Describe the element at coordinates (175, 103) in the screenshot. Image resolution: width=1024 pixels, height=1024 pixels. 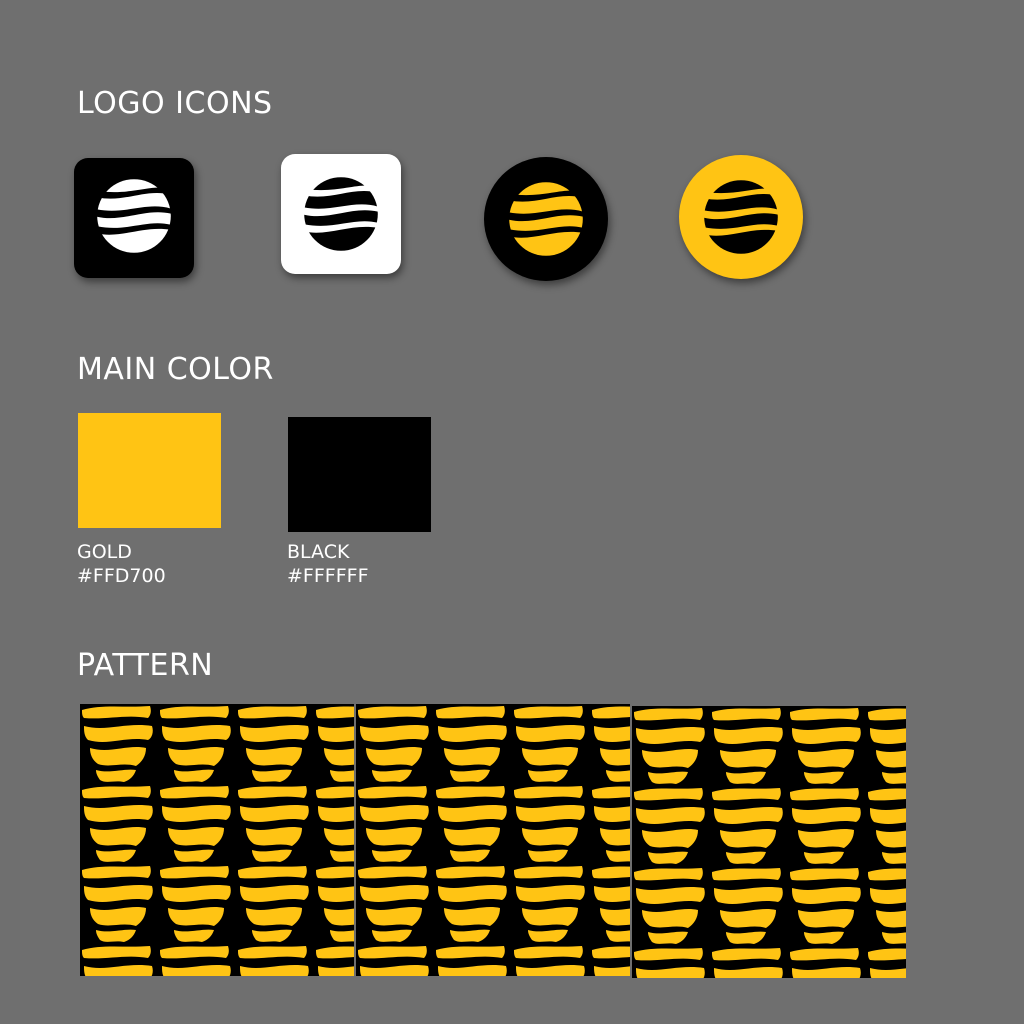
I see `logo-icons-heading: LOGO ICONS` at that location.